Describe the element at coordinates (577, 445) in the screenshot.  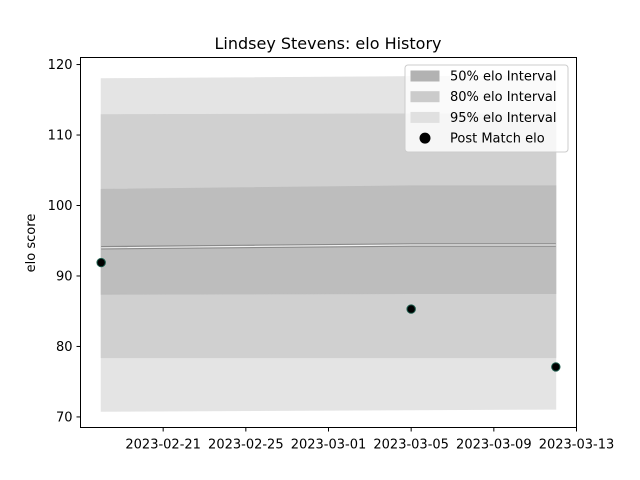
I see `x-tick-label: 2023-03-13` at that location.